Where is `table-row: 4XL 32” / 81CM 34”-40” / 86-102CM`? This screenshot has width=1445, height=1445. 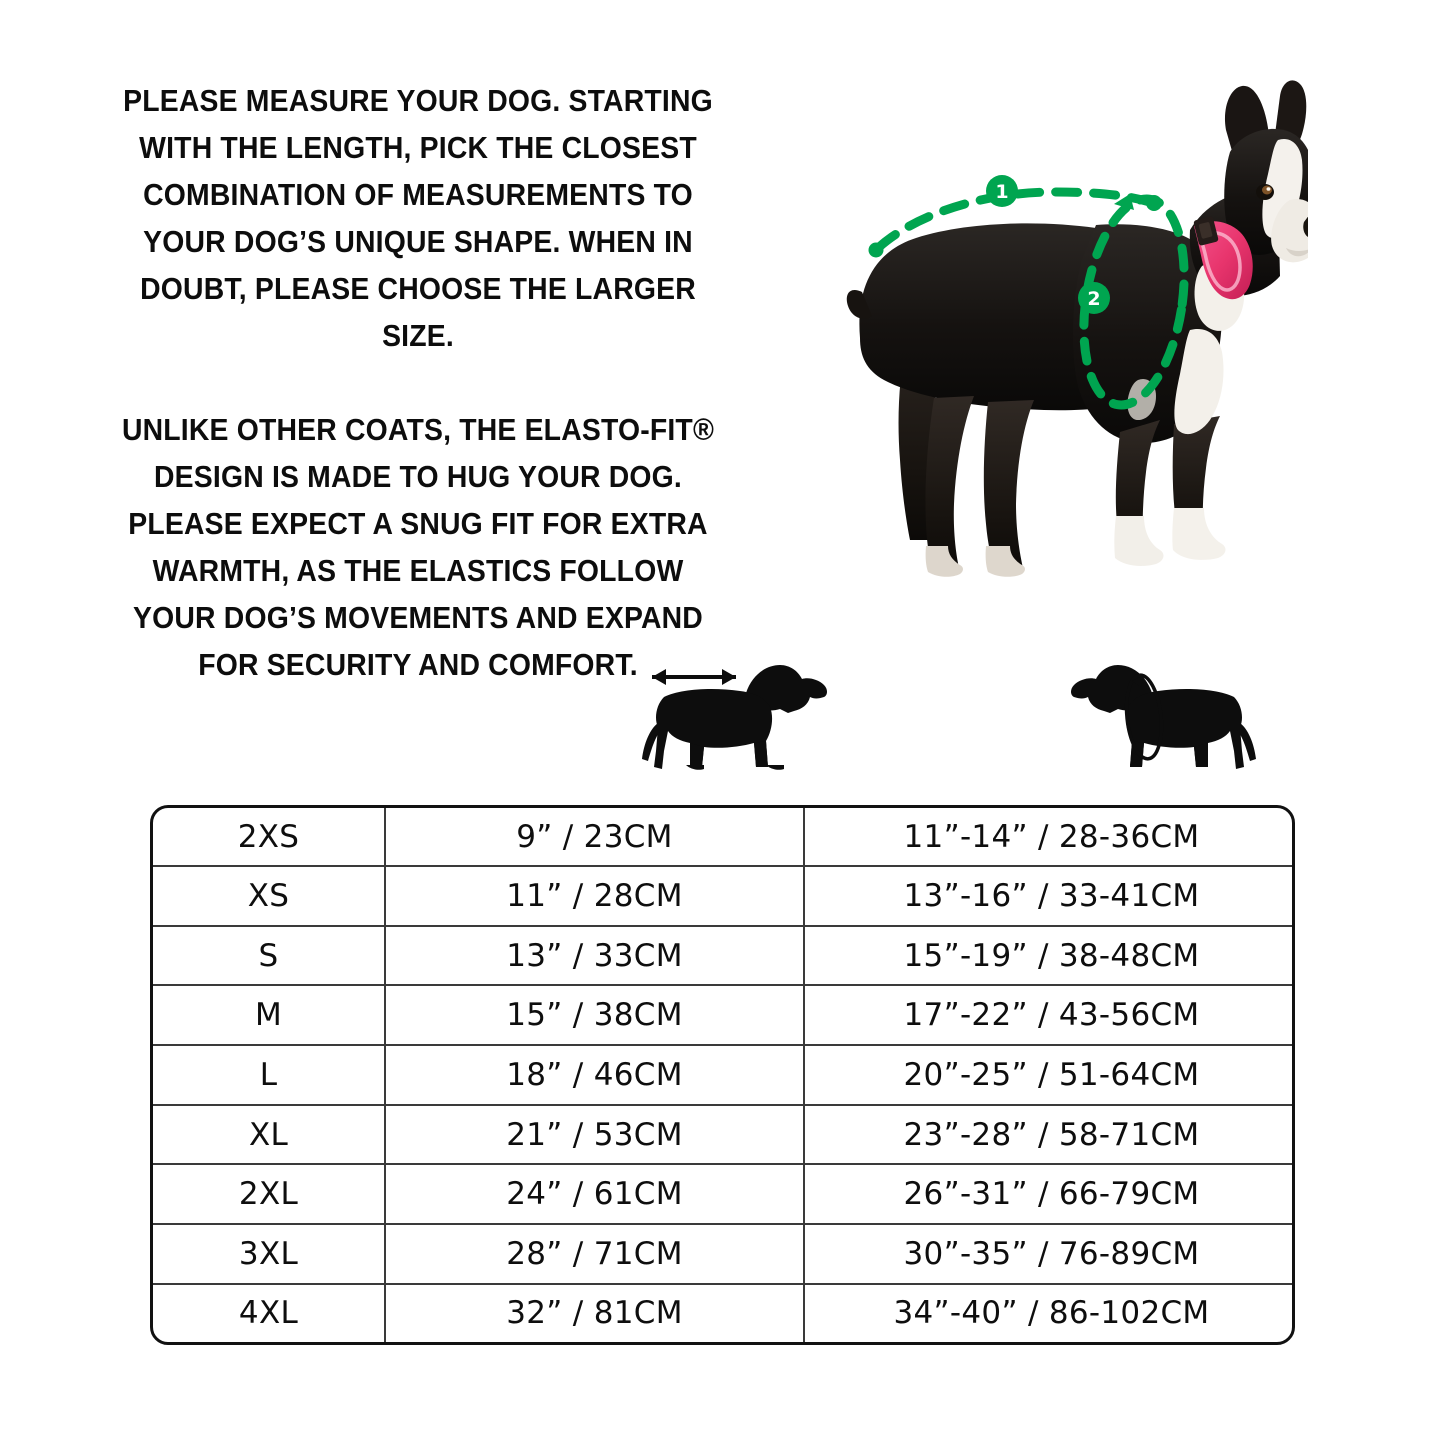
table-row: 4XL 32” / 81CM 34”-40” / 86-102CM is located at coordinates (722, 1312).